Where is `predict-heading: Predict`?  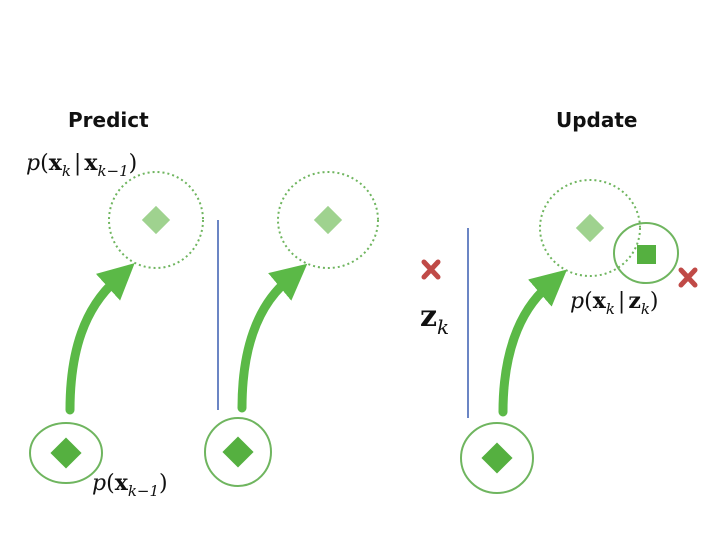
predict-heading: Predict is located at coordinates (108, 120).